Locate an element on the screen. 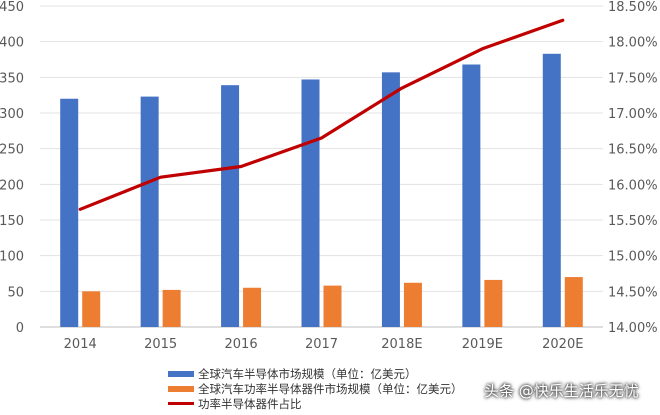 Image resolution: width=660 pixels, height=415 pixels. right-tick-label: 17.00% is located at coordinates (633, 114).